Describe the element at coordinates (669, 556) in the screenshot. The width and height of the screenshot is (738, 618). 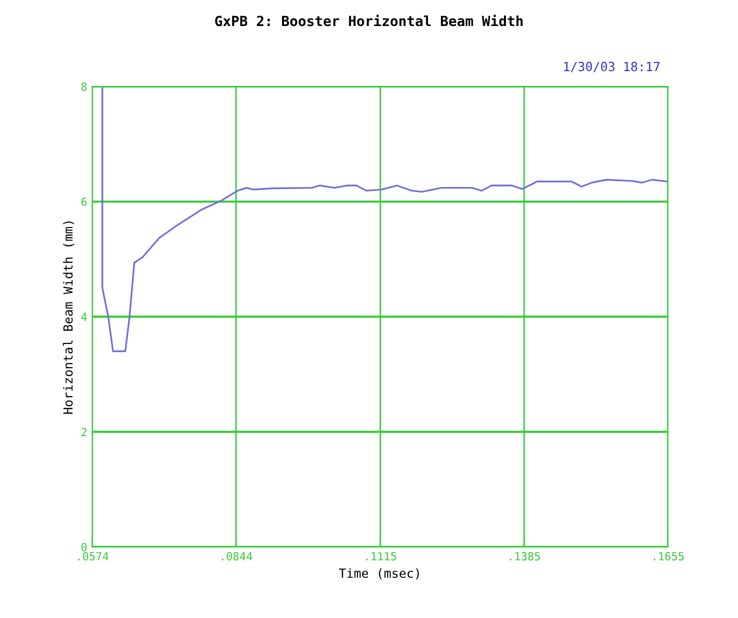
I see `x-tick-label: .1655` at that location.